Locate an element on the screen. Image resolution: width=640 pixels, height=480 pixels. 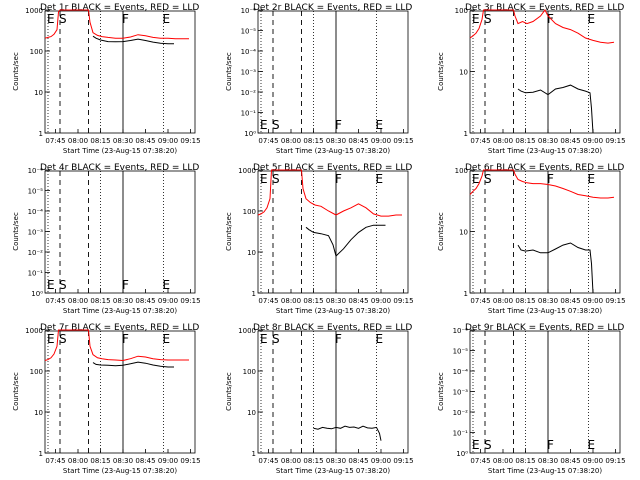
panel-title: Det 2r BLACK = Events, RED = LLD is located at coordinates (332, 8).